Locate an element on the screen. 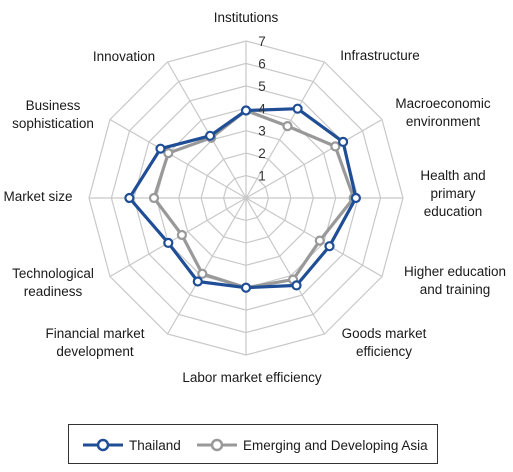 The height and width of the screenshot is (472, 513). radial-tick-label: 2 is located at coordinates (262, 153).